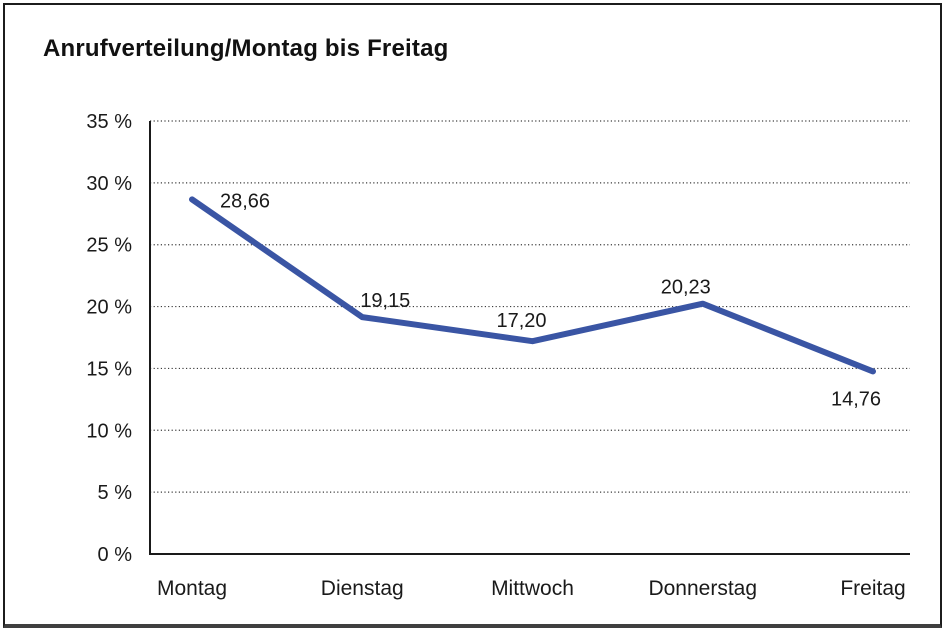  What do you see at coordinates (115, 493) in the screenshot?
I see `y-tick-label: 5 %` at bounding box center [115, 493].